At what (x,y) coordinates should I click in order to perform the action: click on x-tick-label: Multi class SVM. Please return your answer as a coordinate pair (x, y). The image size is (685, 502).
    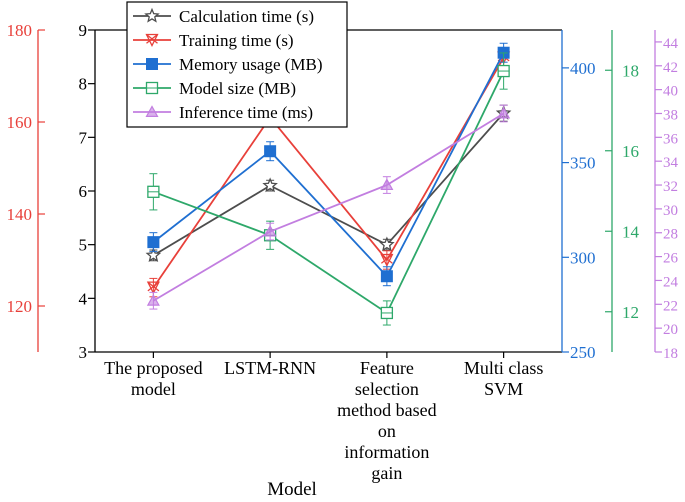
    Looking at the image, I should click on (504, 378).